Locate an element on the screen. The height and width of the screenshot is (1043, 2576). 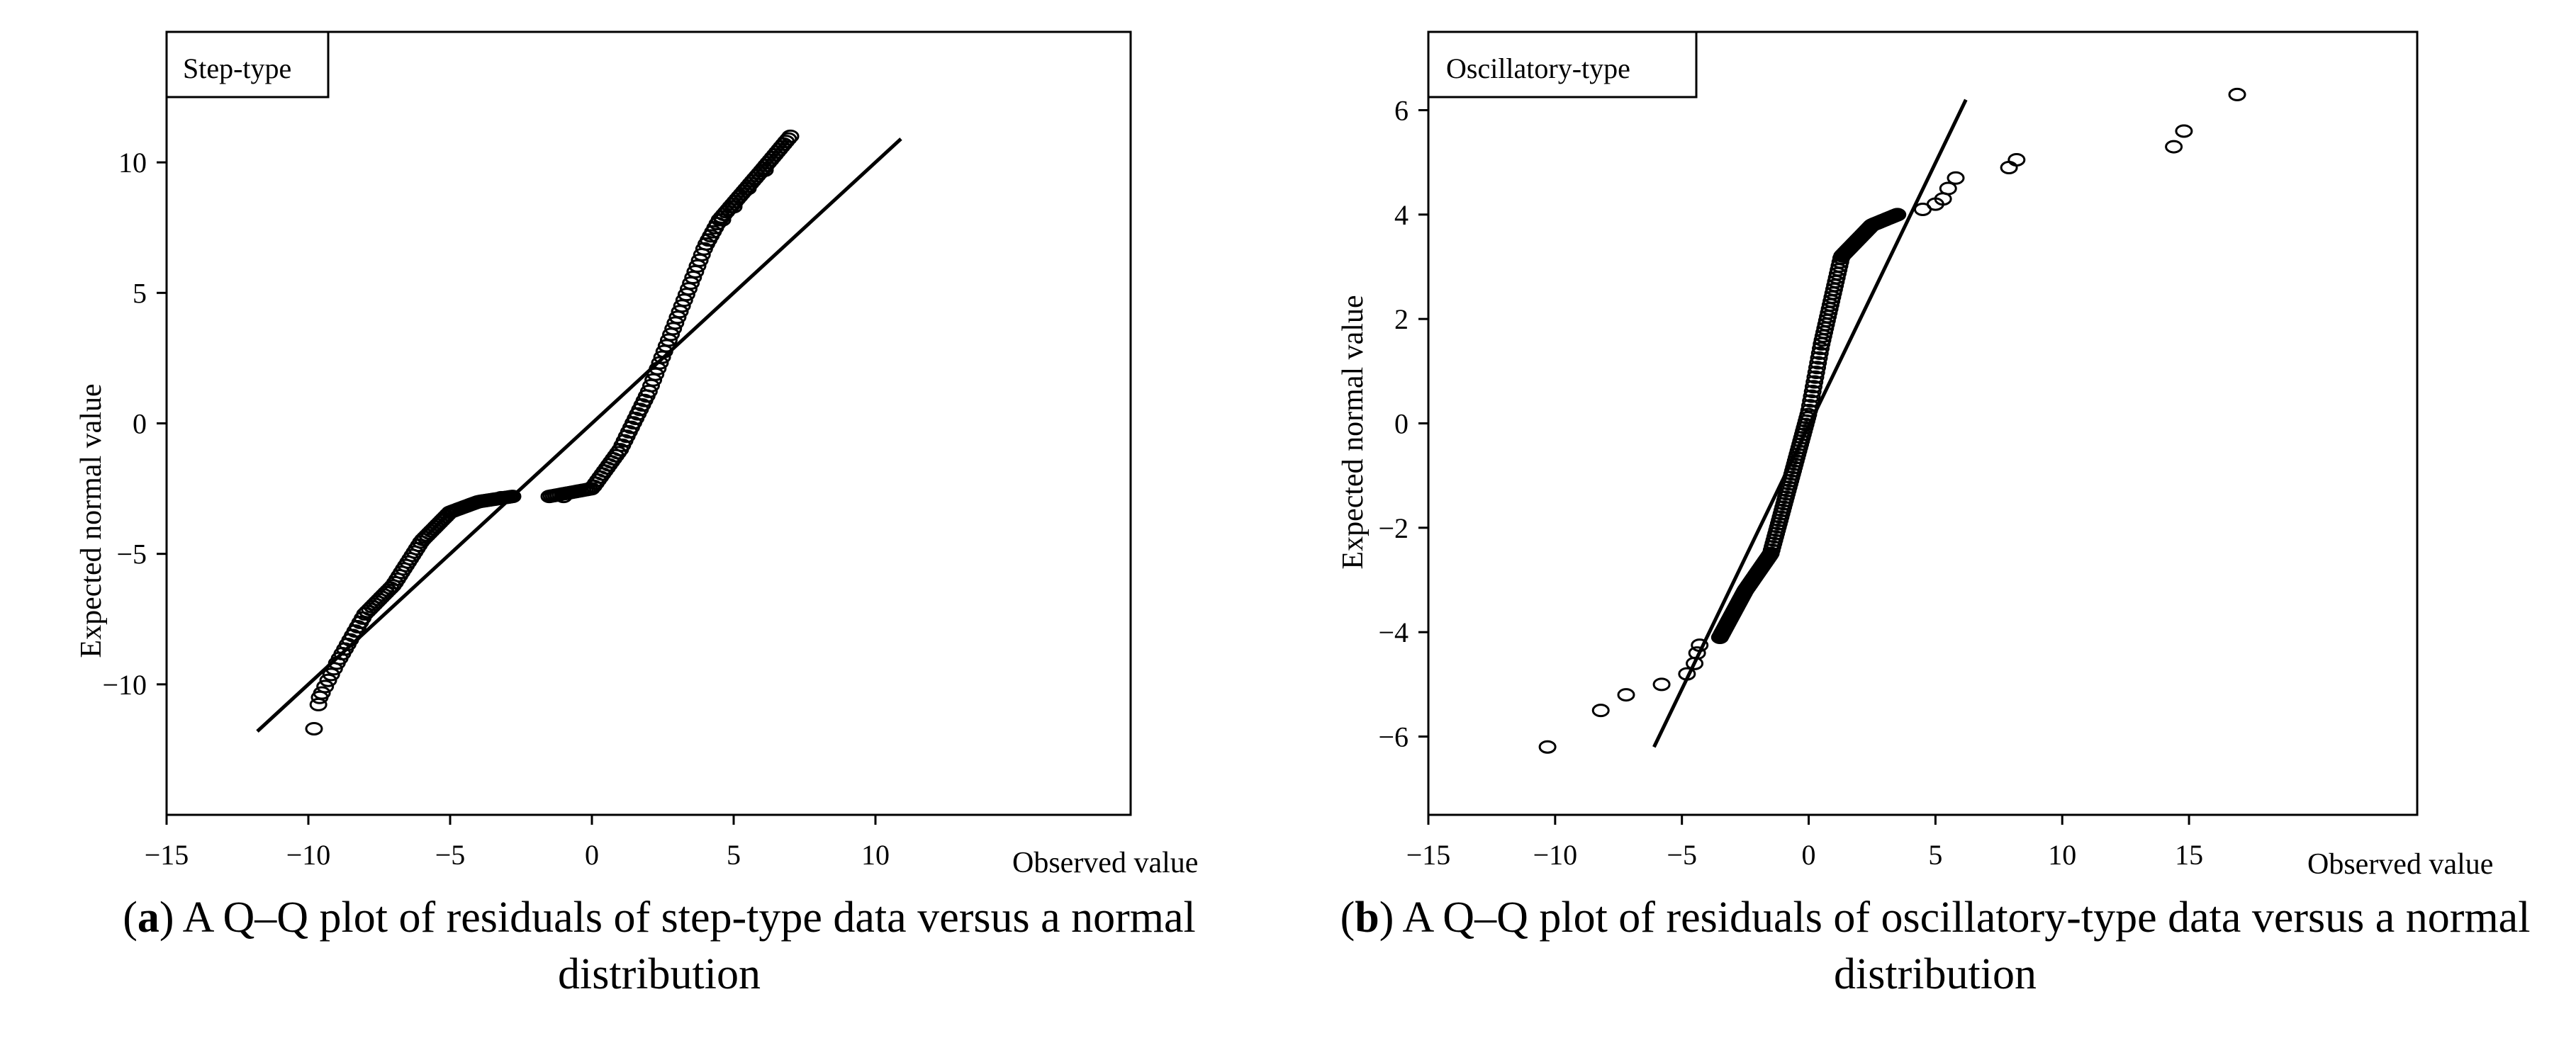
y-tick-label: −4 is located at coordinates (1394, 632).